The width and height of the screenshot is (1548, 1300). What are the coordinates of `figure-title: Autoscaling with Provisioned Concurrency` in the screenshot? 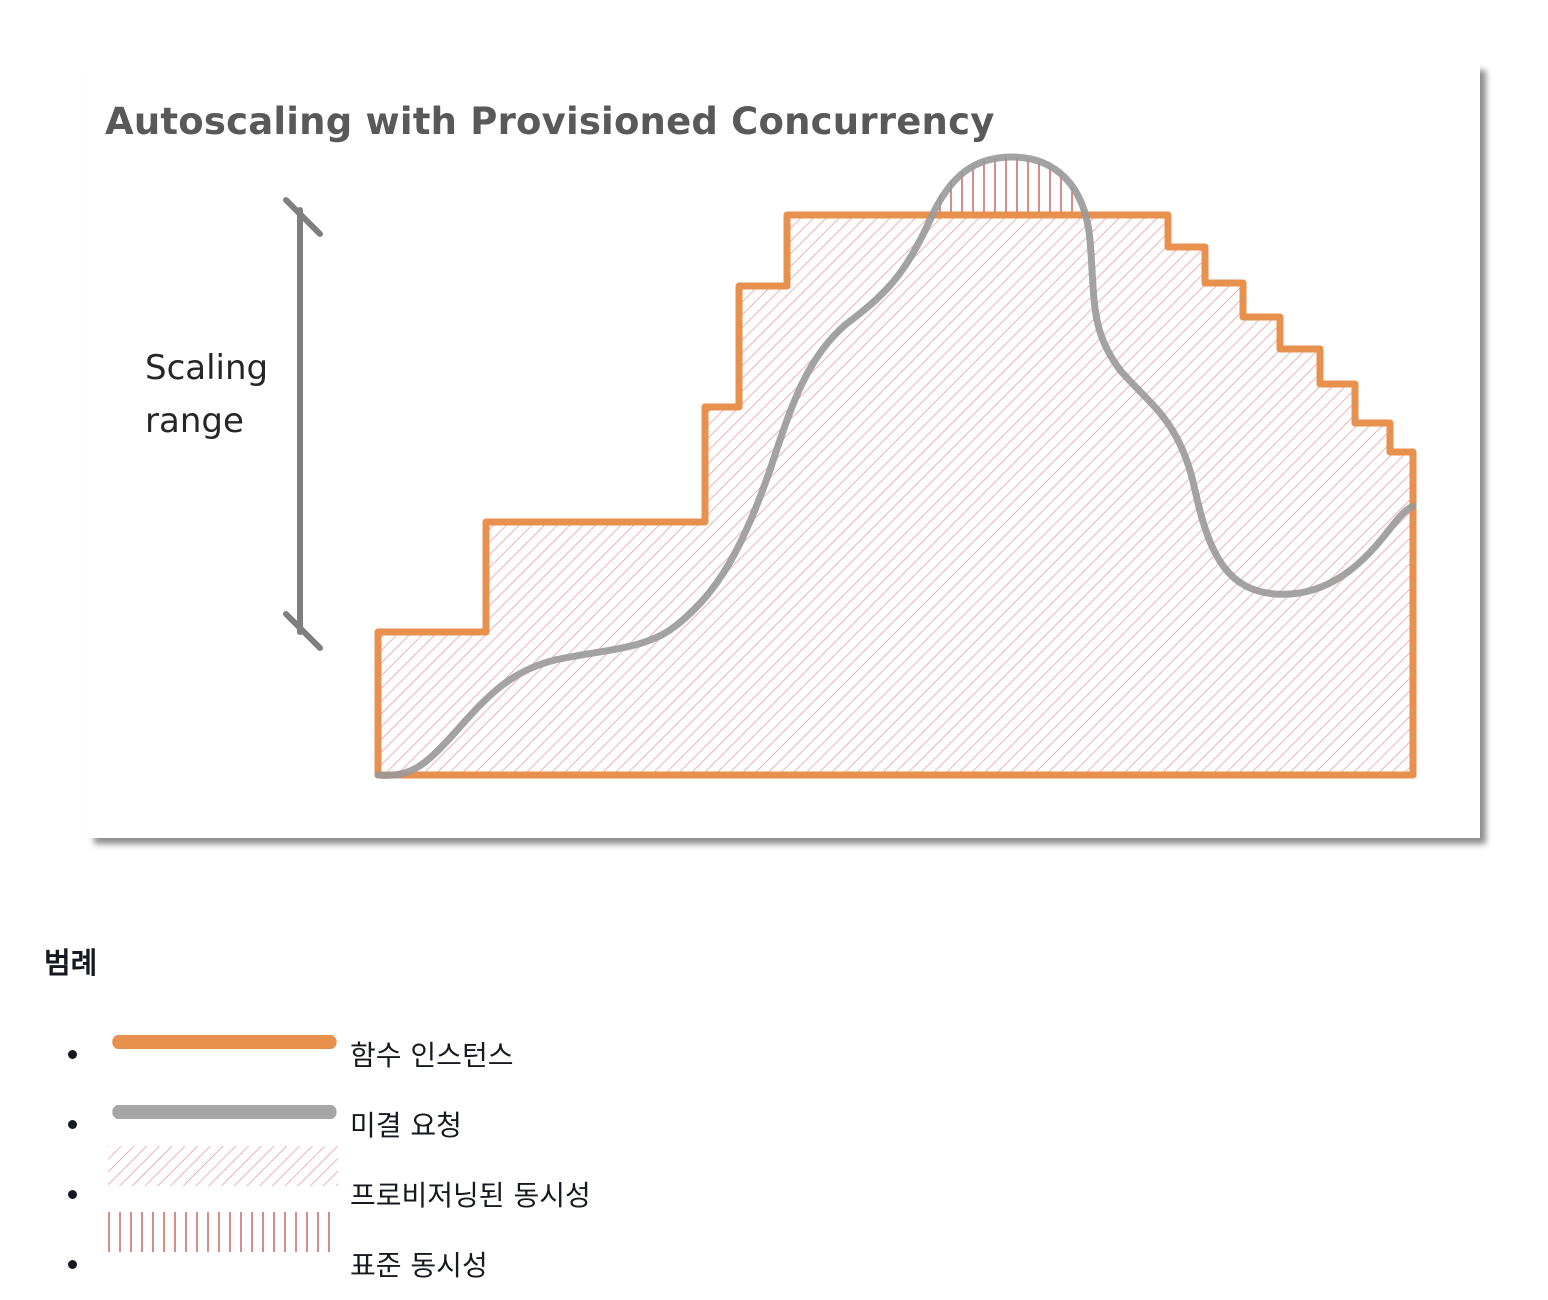 It's located at (550, 121).